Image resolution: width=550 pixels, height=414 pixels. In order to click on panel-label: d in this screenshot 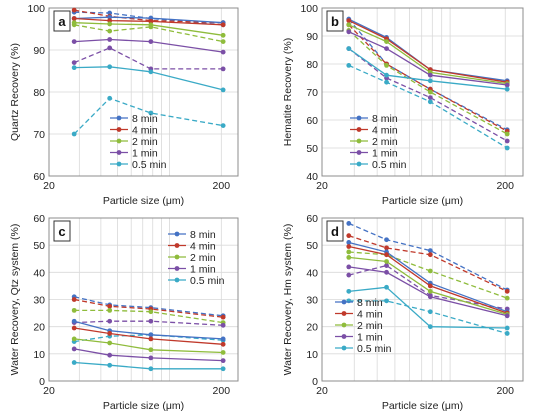, I will do `click(335, 231)`.